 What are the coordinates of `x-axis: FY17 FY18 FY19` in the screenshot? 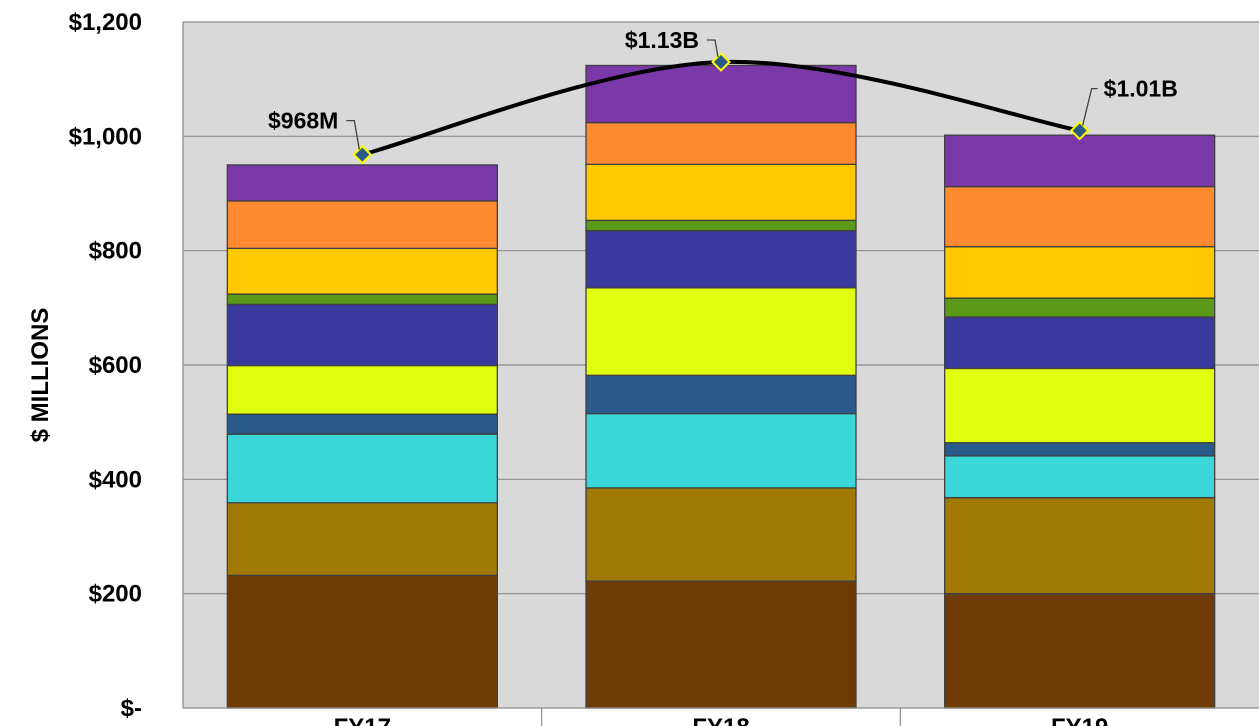 It's located at (721, 716).